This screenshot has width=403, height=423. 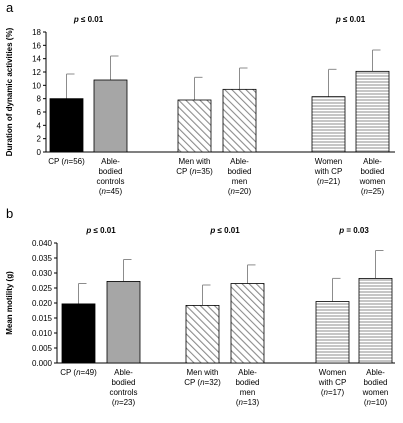 I want to click on panel-label: a, so click(x=10, y=7).